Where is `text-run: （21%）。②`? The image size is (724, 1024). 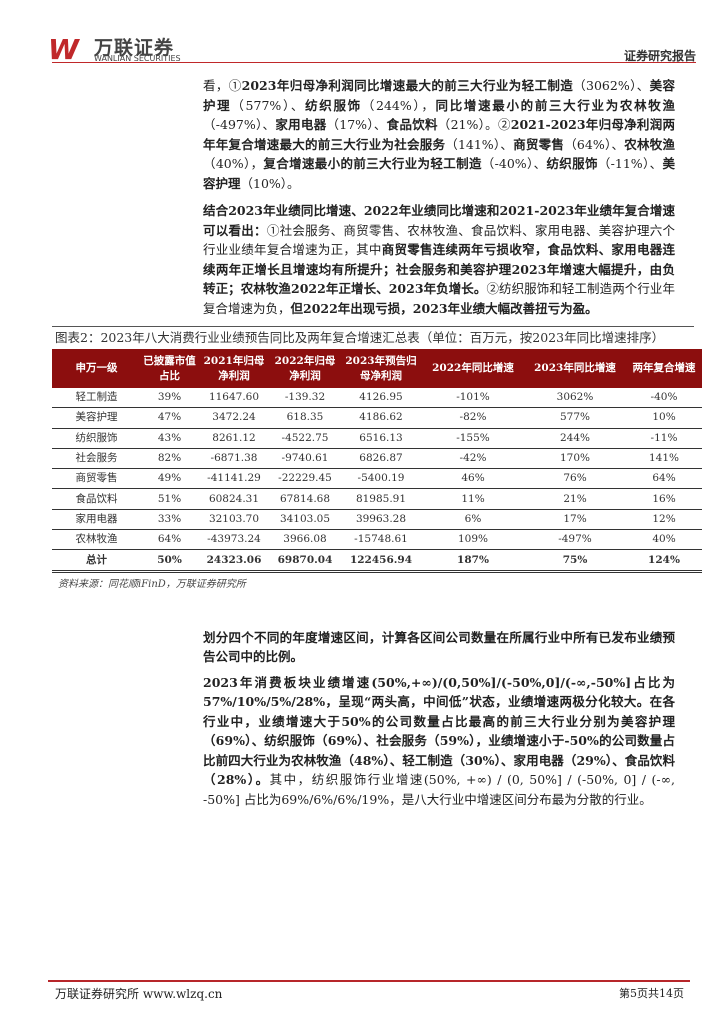 text-run: （21%）。② is located at coordinates (474, 124).